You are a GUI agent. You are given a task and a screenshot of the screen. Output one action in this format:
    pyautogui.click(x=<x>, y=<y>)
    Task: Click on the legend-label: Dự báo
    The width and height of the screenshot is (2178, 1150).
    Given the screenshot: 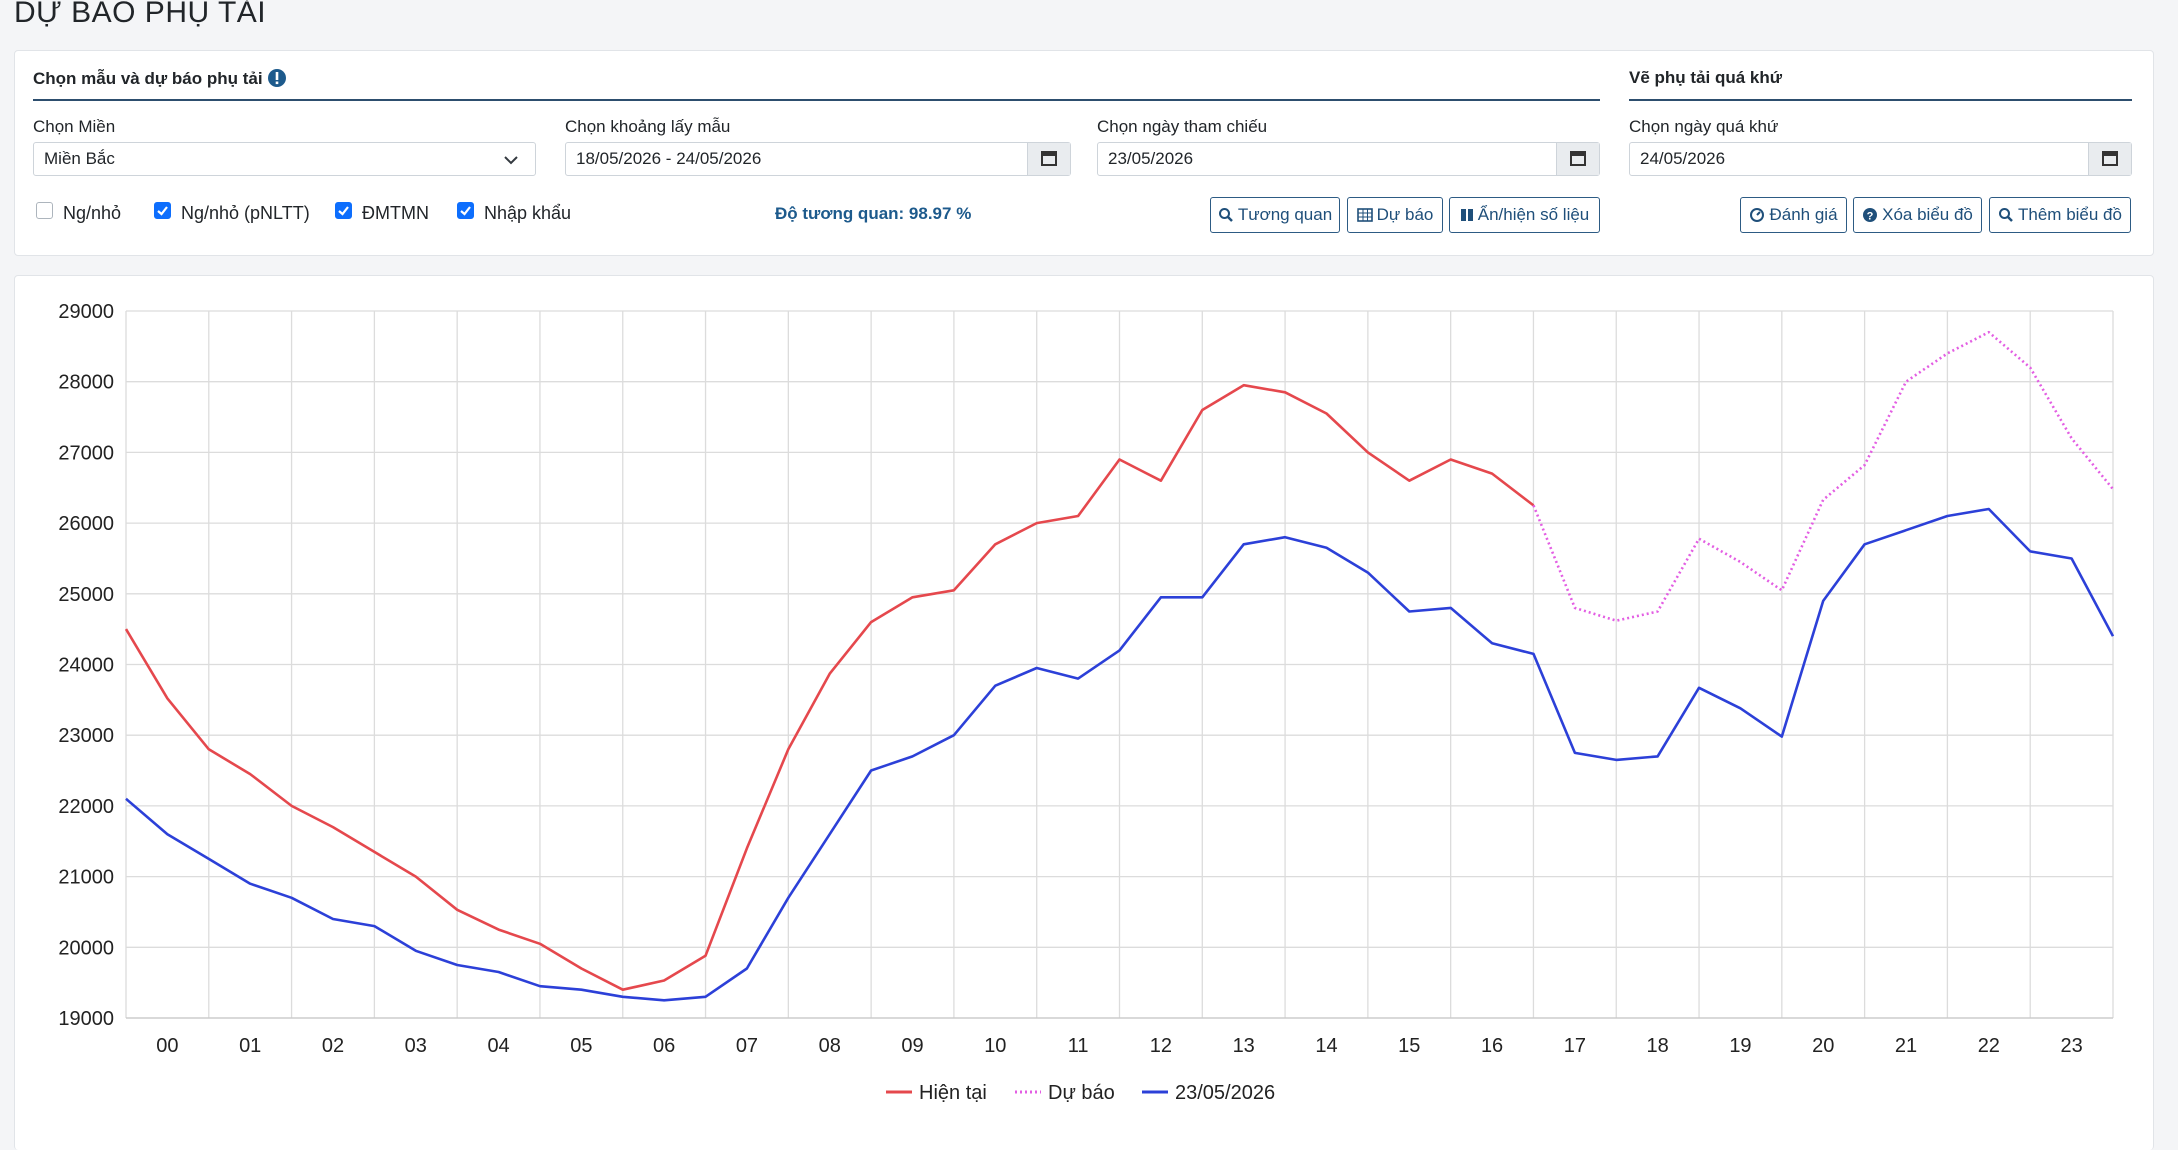 What is the action you would take?
    pyautogui.click(x=1081, y=1093)
    